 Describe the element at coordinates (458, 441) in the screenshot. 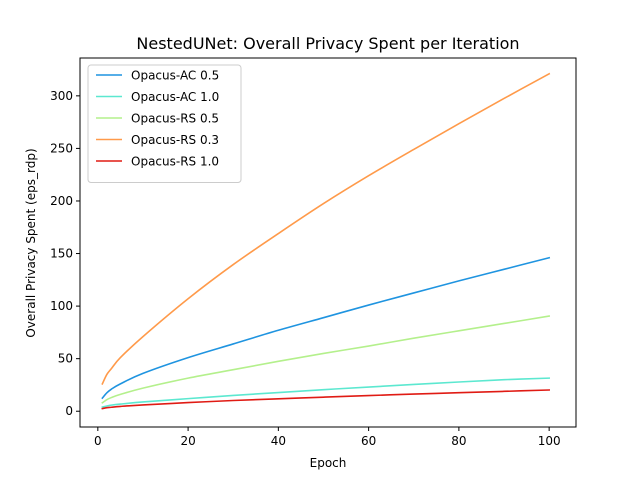

I see `x-tick-label: 80` at that location.